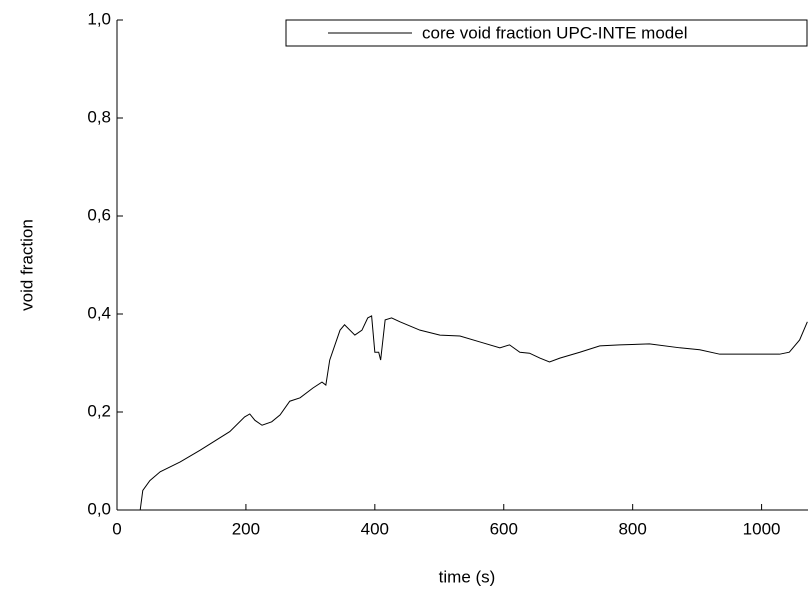 The image size is (809, 591). What do you see at coordinates (99, 116) in the screenshot?
I see `y-tick-label: 0,8` at bounding box center [99, 116].